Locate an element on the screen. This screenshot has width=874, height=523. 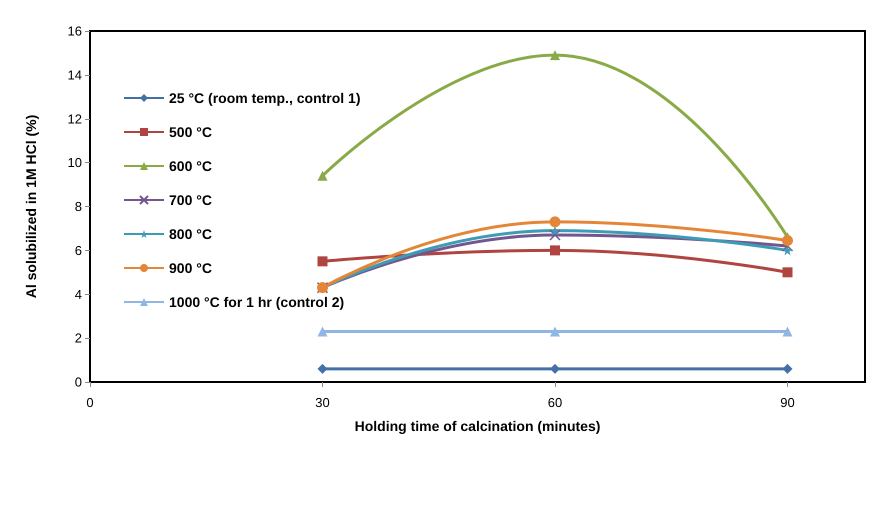
legend-label: 500 °C is located at coordinates (190, 132).